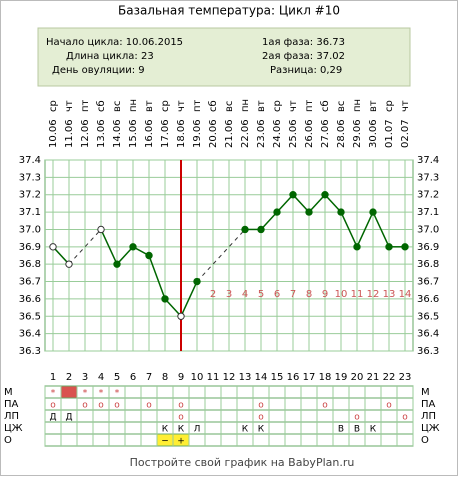 The width and height of the screenshot is (458, 480). I want to click on x-tick-label: 7, so click(149, 377).